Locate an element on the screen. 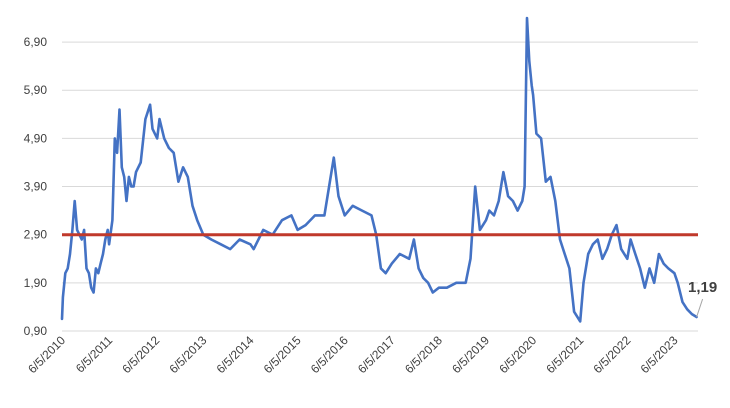 Image resolution: width=730 pixels, height=408 pixels. x-tick-label: 6/5/2022 is located at coordinates (612, 354).